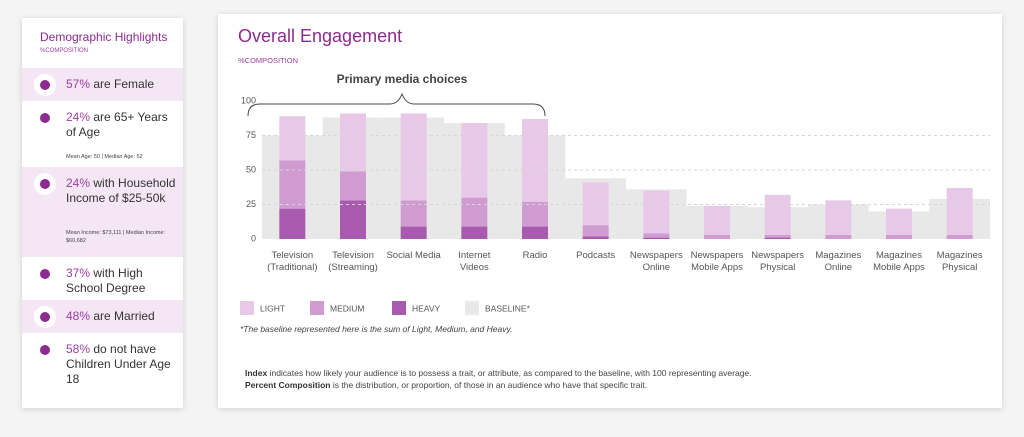  What do you see at coordinates (104, 157) in the screenshot?
I see `item-note: Mean Age: 50 | Median Age: 52` at bounding box center [104, 157].